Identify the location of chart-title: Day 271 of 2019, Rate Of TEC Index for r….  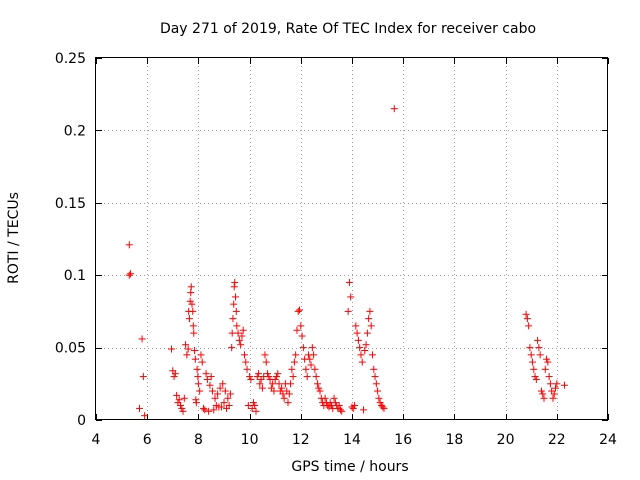
(348, 29).